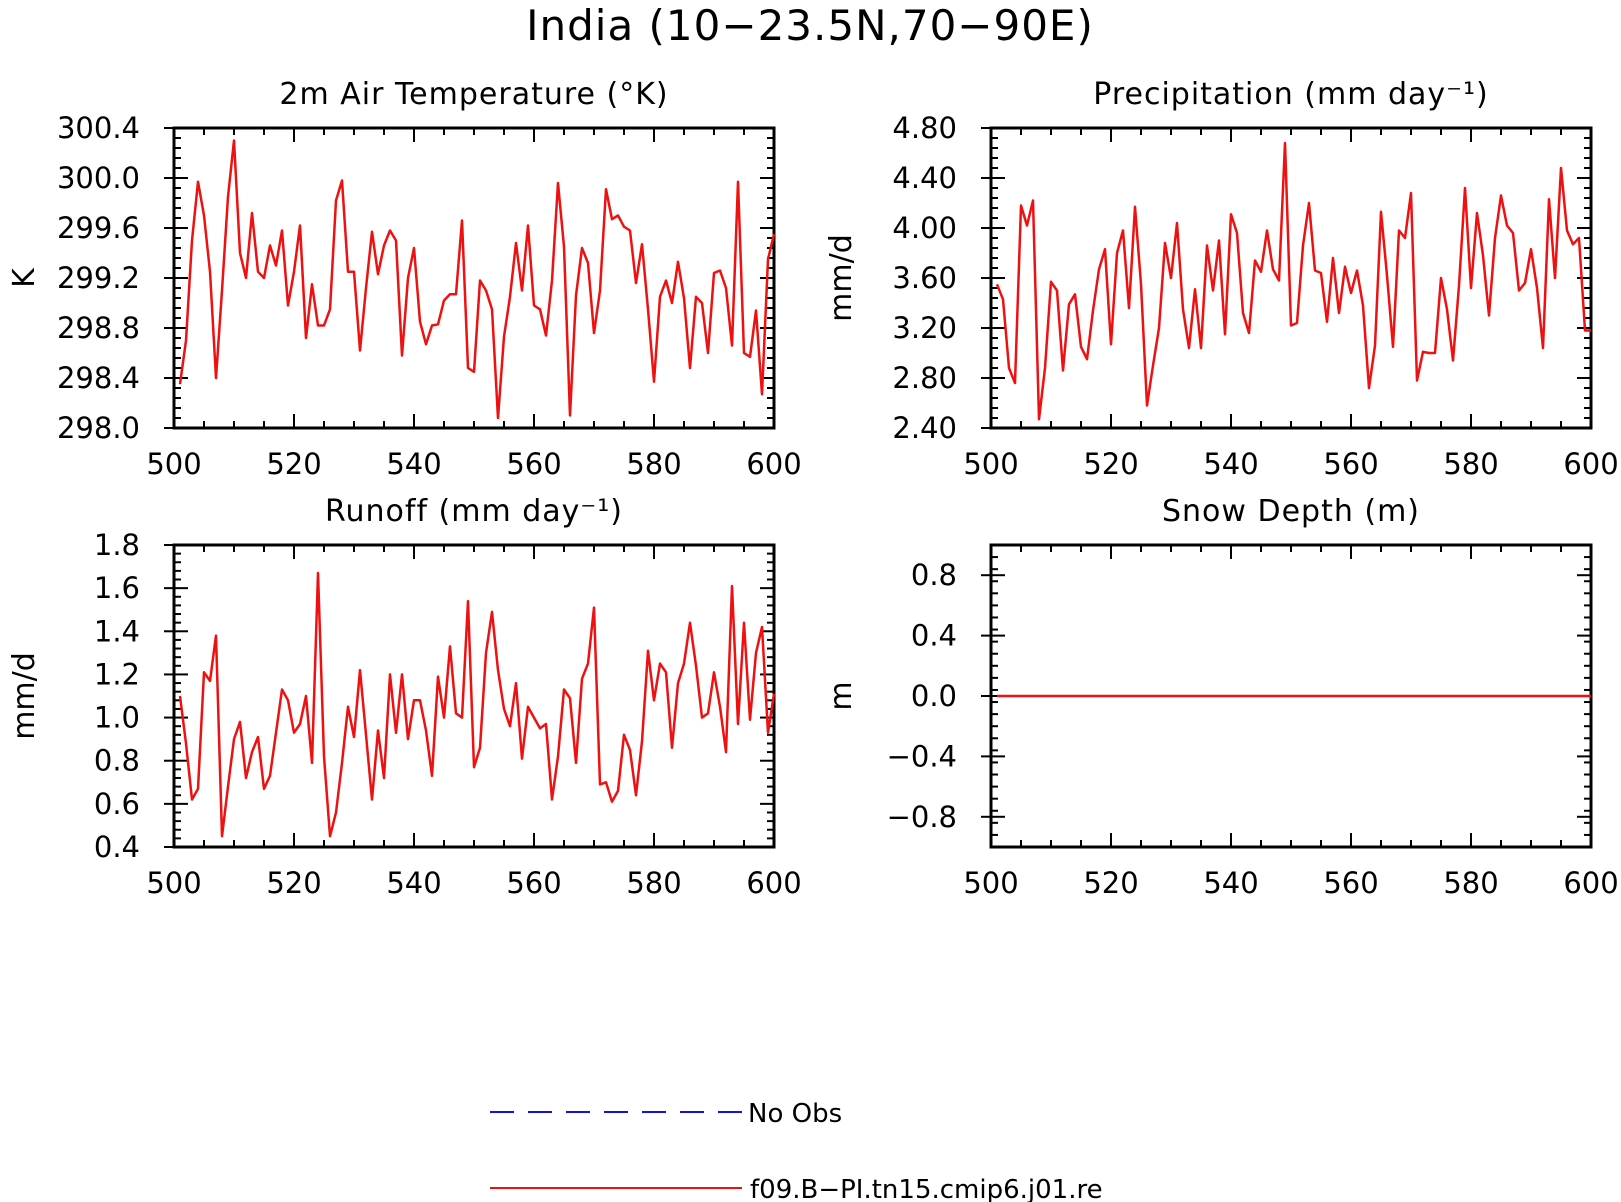 The height and width of the screenshot is (1202, 1621). I want to click on y-tick-label: 4.00, so click(924, 228).